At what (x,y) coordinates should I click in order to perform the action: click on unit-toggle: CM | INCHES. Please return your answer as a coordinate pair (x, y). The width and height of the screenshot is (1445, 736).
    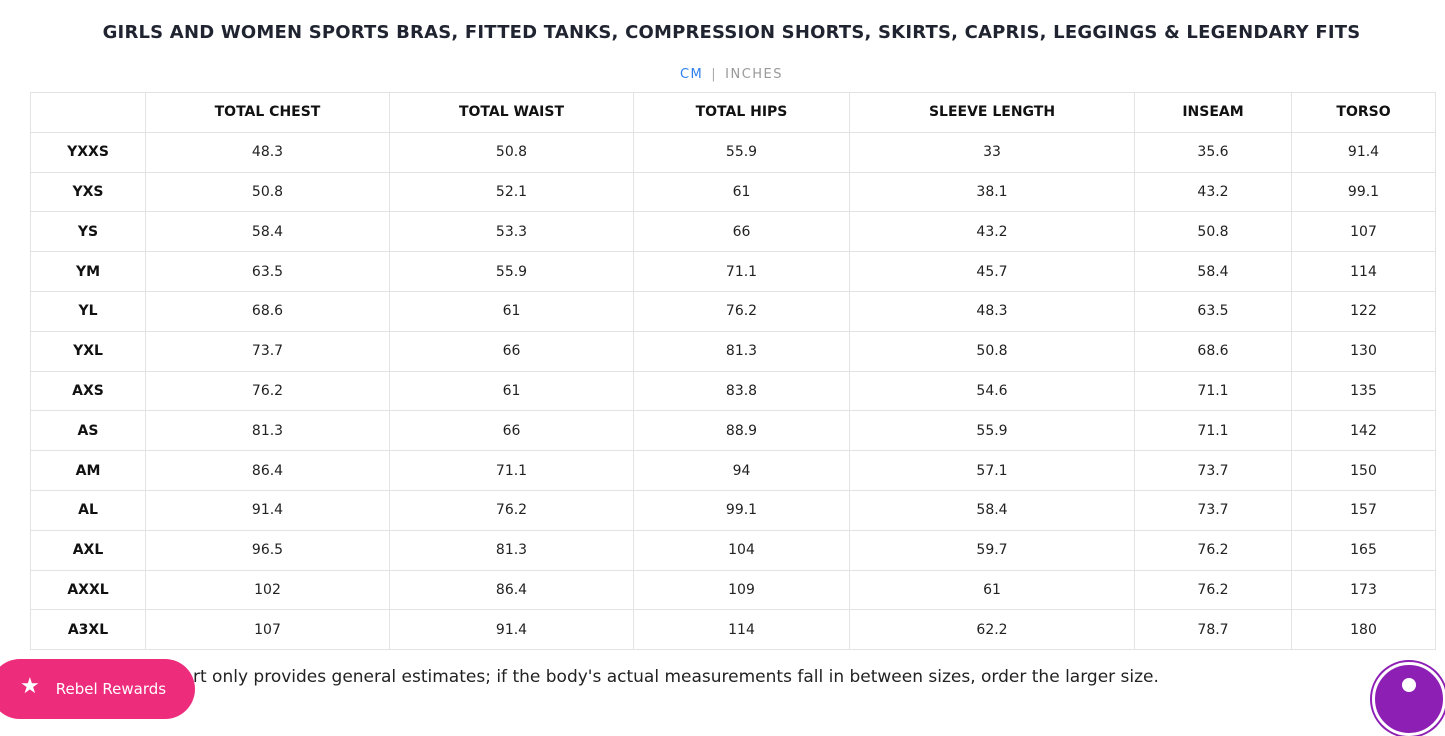
    Looking at the image, I should click on (722, 74).